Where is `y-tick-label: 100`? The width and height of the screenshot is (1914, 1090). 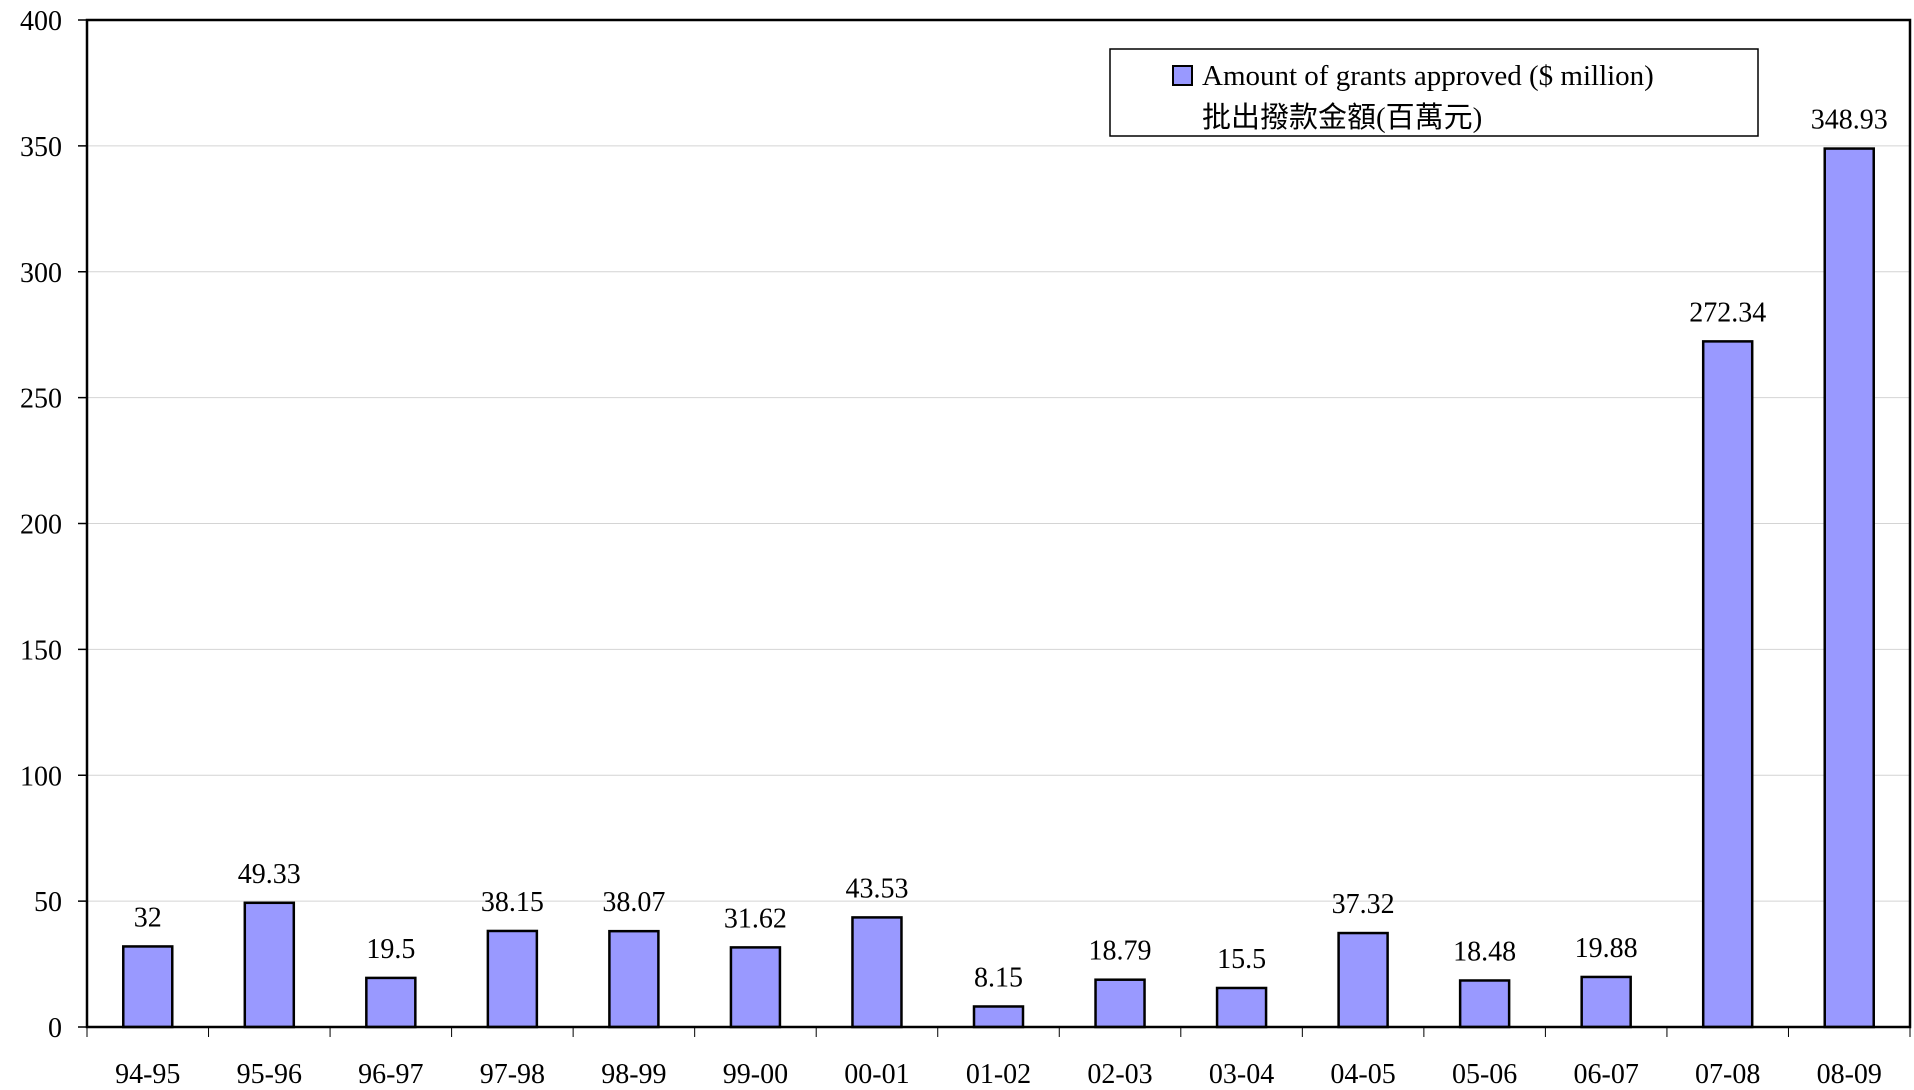
y-tick-label: 100 is located at coordinates (41, 776).